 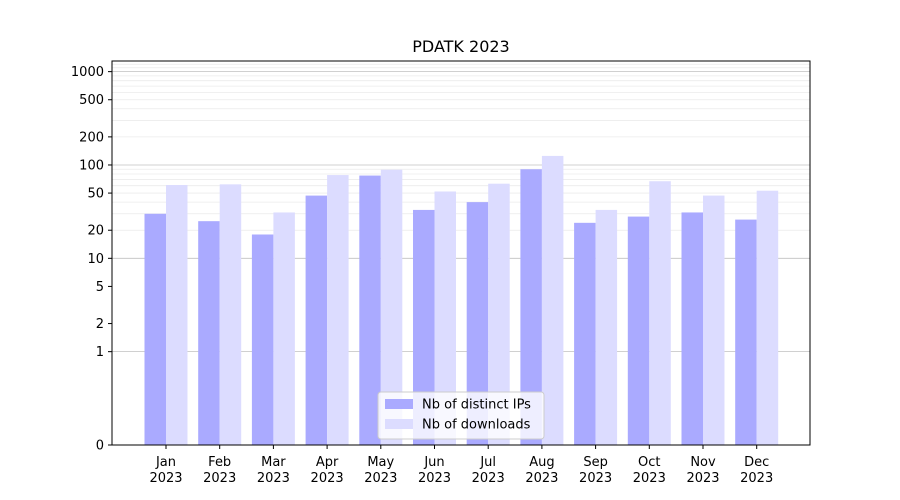 I want to click on x-tick-label-month: Oct, so click(x=649, y=462).